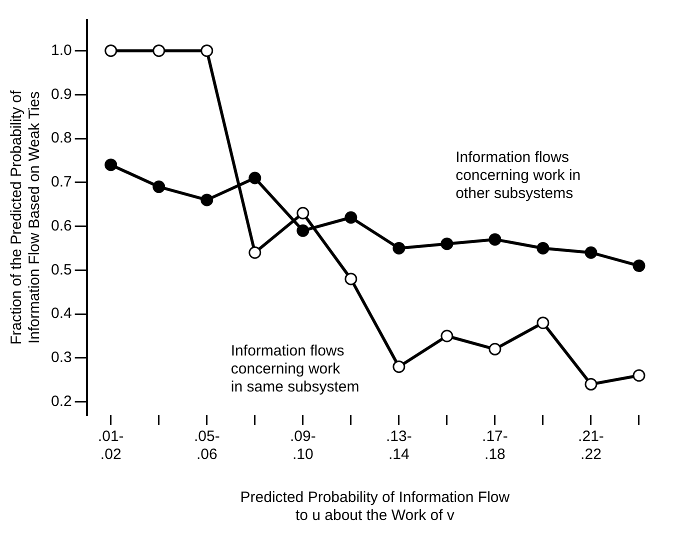  I want to click on y-tick-label: 0.2, so click(61, 401).